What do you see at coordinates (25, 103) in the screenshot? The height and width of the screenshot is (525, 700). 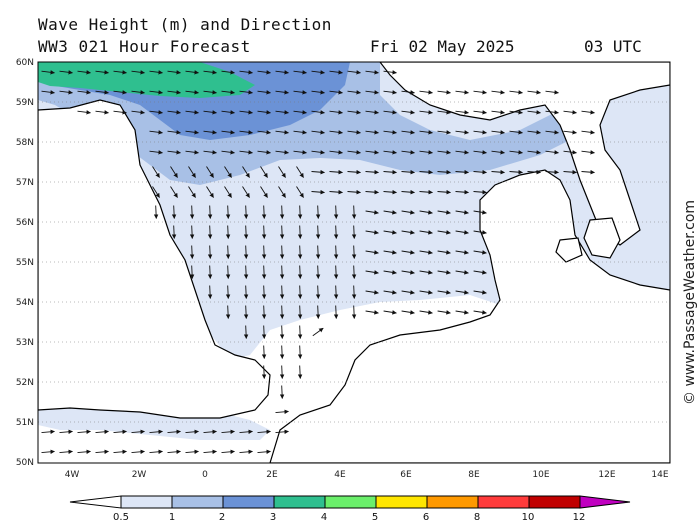 I see `lat-label: 59N` at bounding box center [25, 103].